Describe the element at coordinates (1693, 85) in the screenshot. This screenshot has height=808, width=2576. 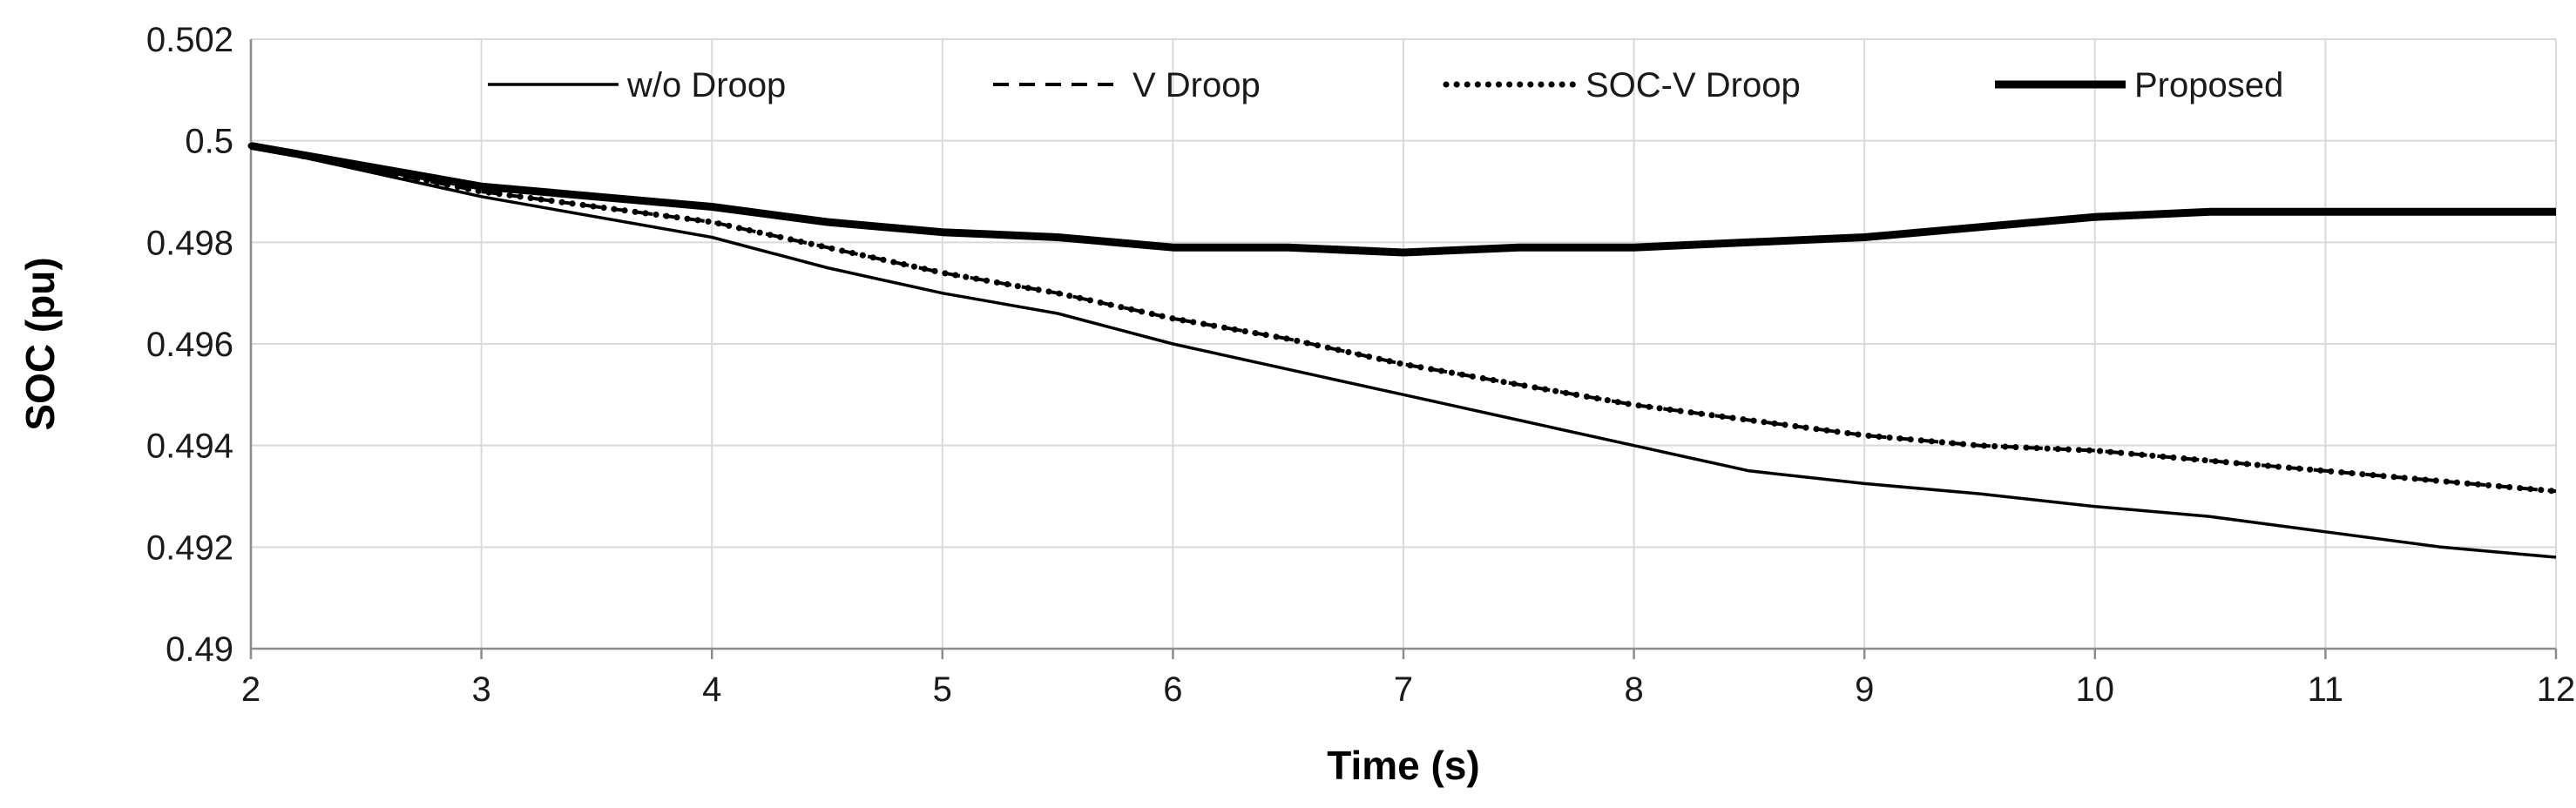
I see `legend-label: SOC-V Droop` at that location.